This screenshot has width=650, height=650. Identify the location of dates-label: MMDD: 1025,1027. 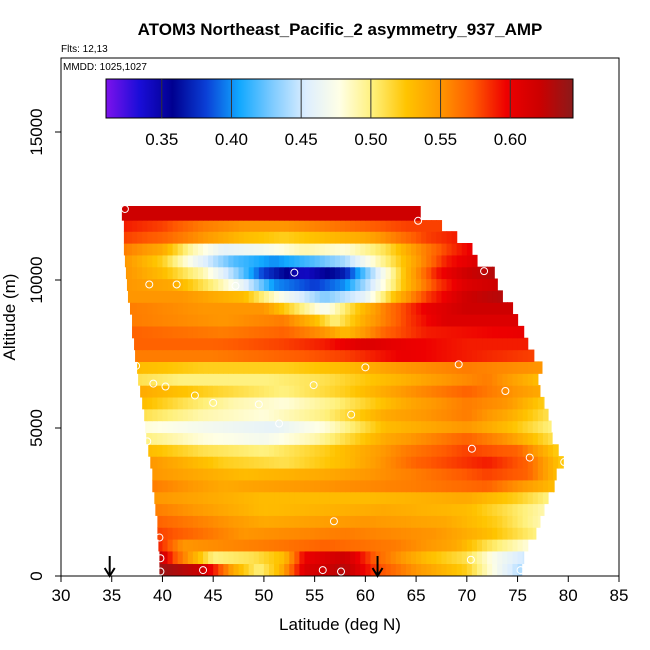
(105, 67).